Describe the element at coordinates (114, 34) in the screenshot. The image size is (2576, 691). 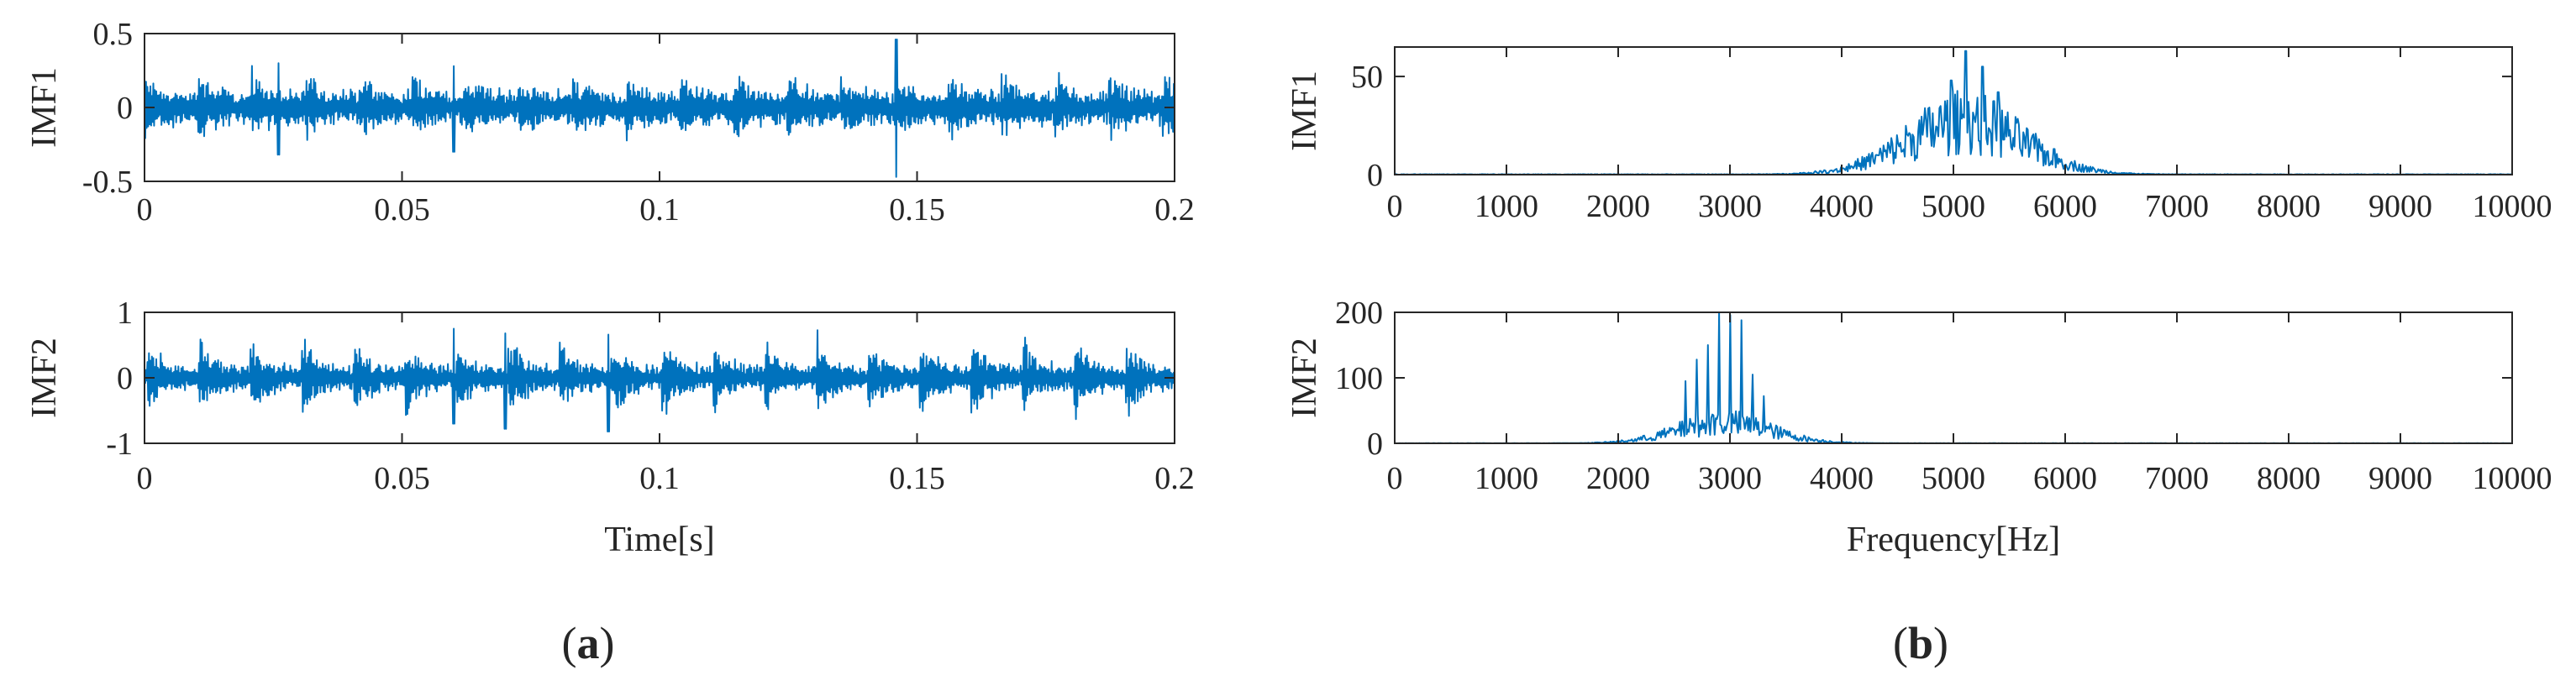
I see `y-tick-label: 0.5` at that location.